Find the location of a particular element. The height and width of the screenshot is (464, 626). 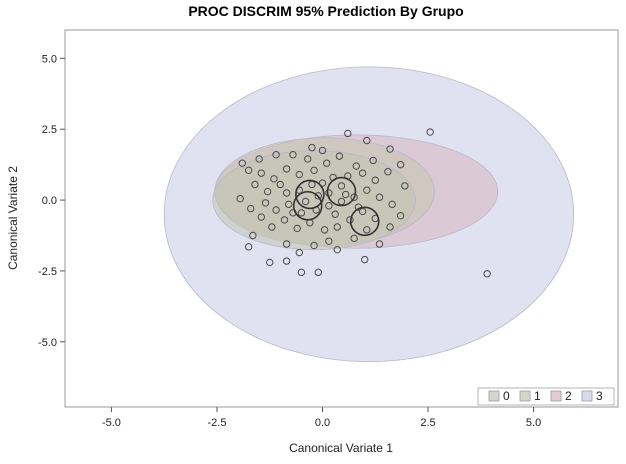

x-axis: -5.0 -2.5 0.0 2.5 5.0 is located at coordinates (321, 418).